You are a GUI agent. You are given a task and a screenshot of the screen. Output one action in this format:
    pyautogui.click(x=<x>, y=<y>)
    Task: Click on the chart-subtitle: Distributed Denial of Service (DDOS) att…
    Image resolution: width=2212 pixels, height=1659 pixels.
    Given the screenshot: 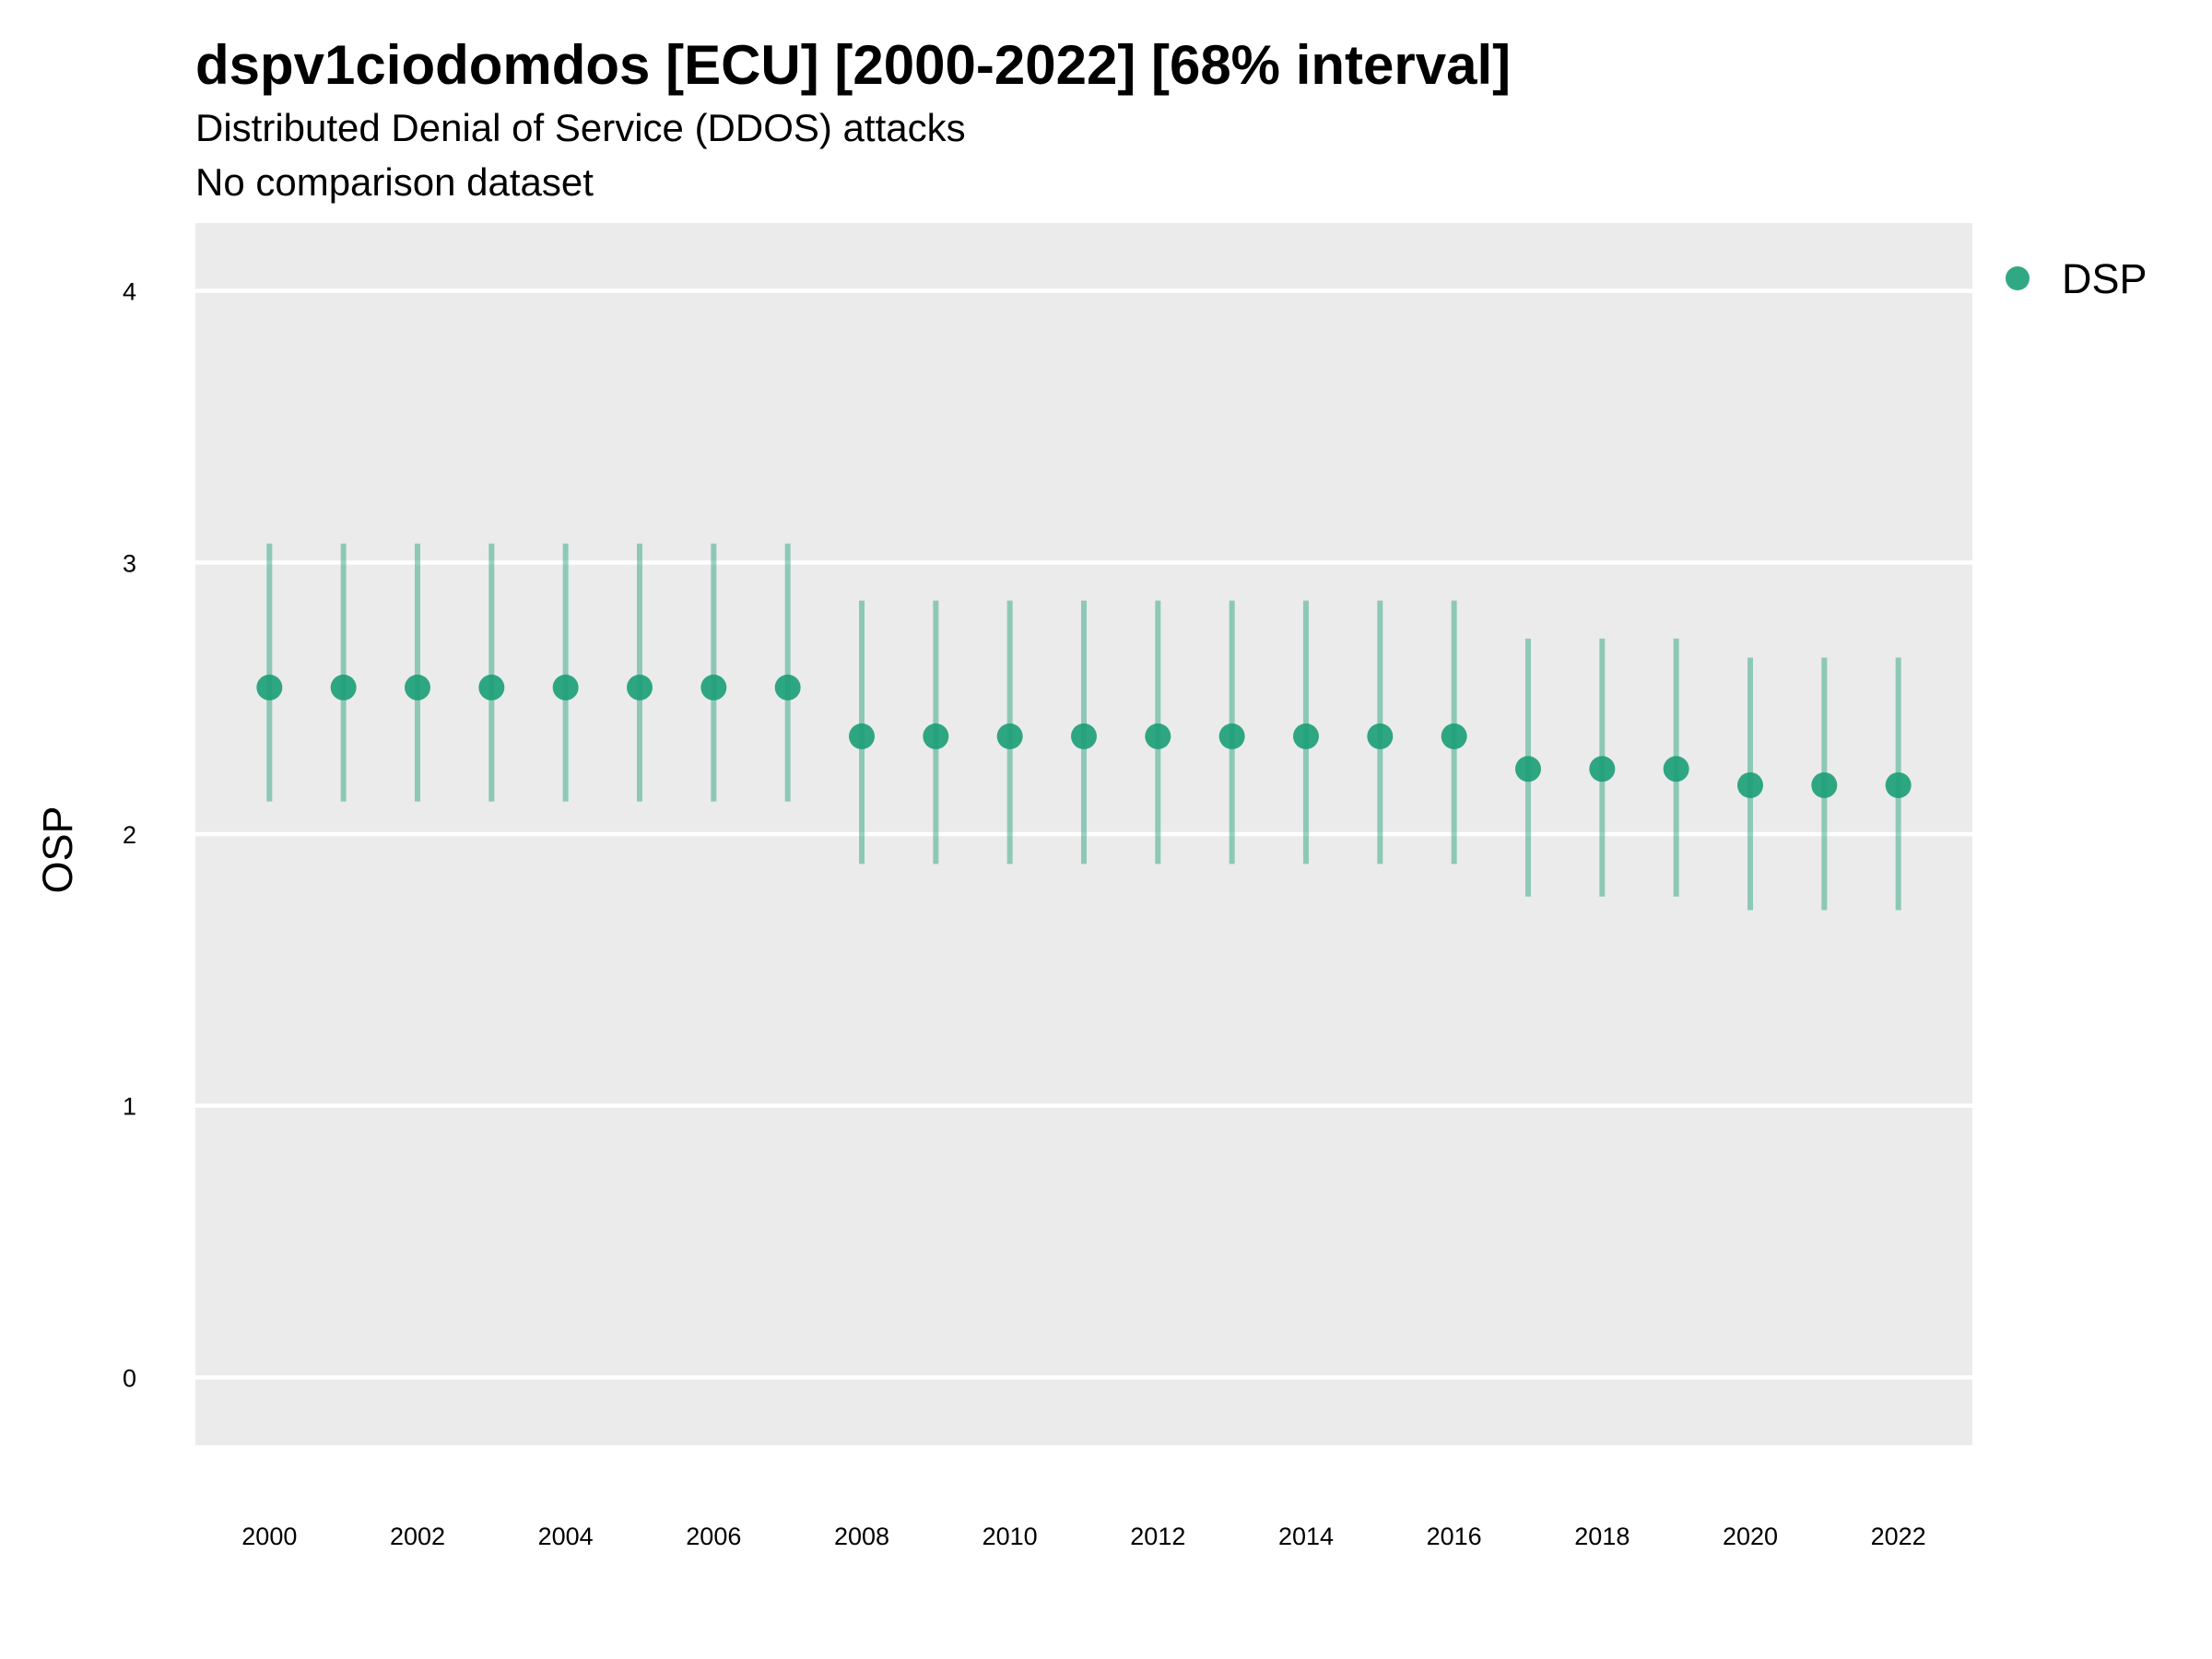 What is the action you would take?
    pyautogui.click(x=580, y=127)
    